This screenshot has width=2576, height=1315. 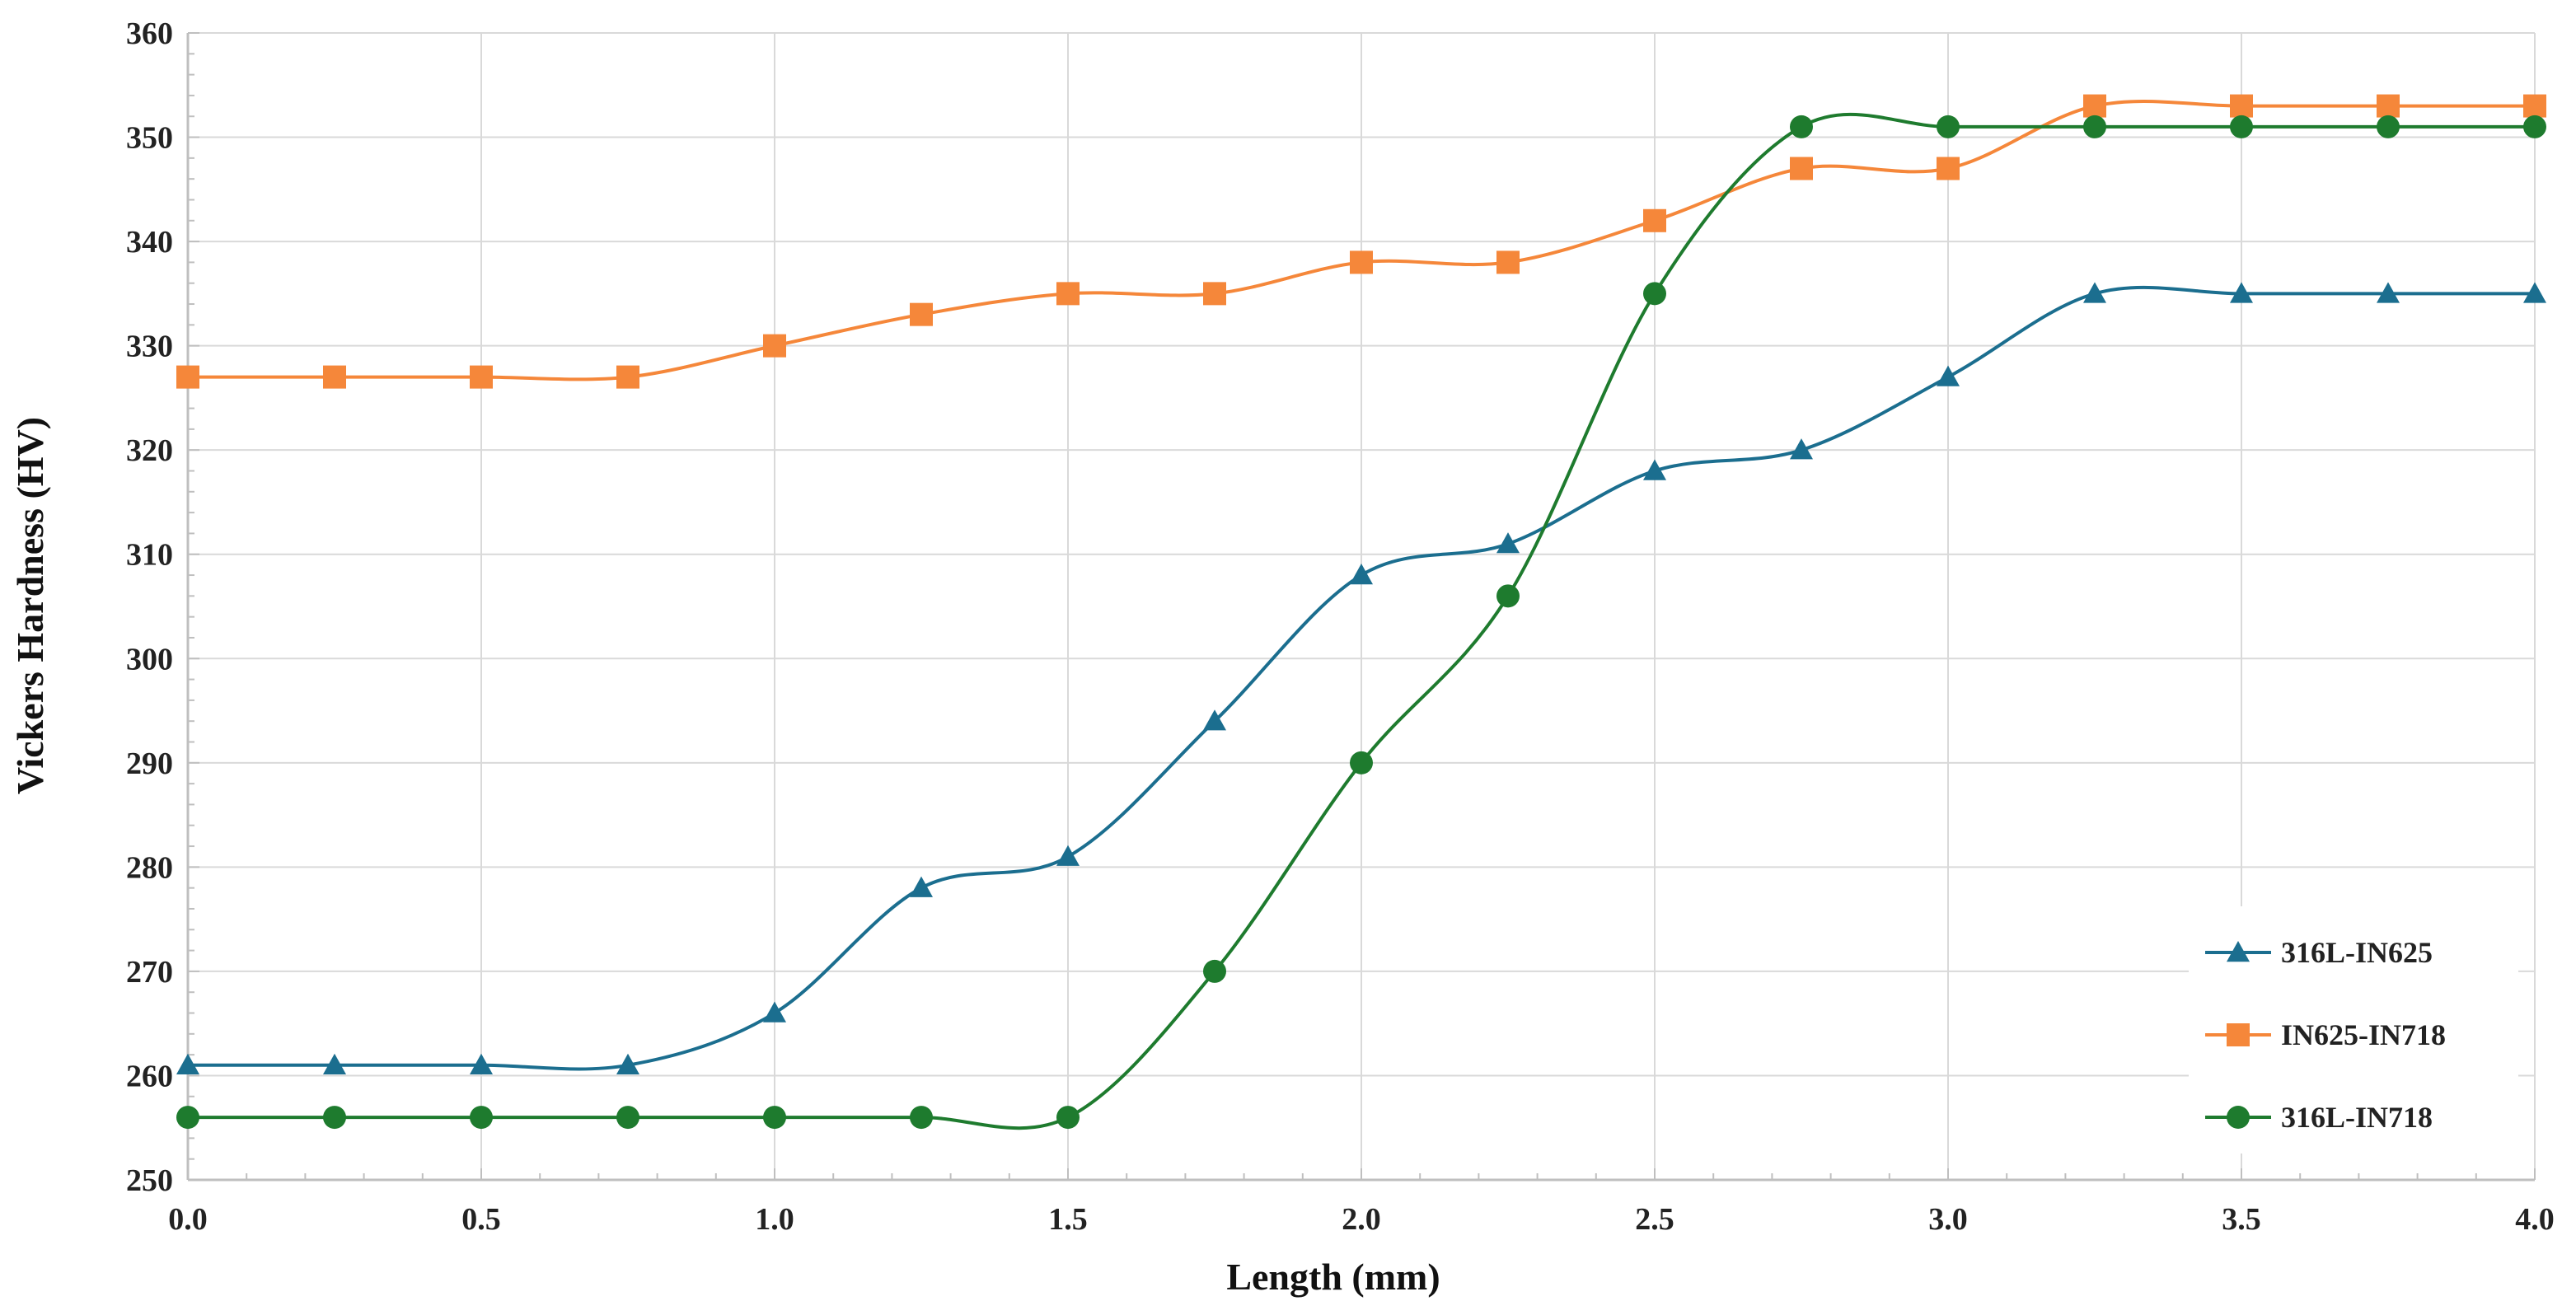 I want to click on y-tick-label: 250, so click(x=149, y=1180).